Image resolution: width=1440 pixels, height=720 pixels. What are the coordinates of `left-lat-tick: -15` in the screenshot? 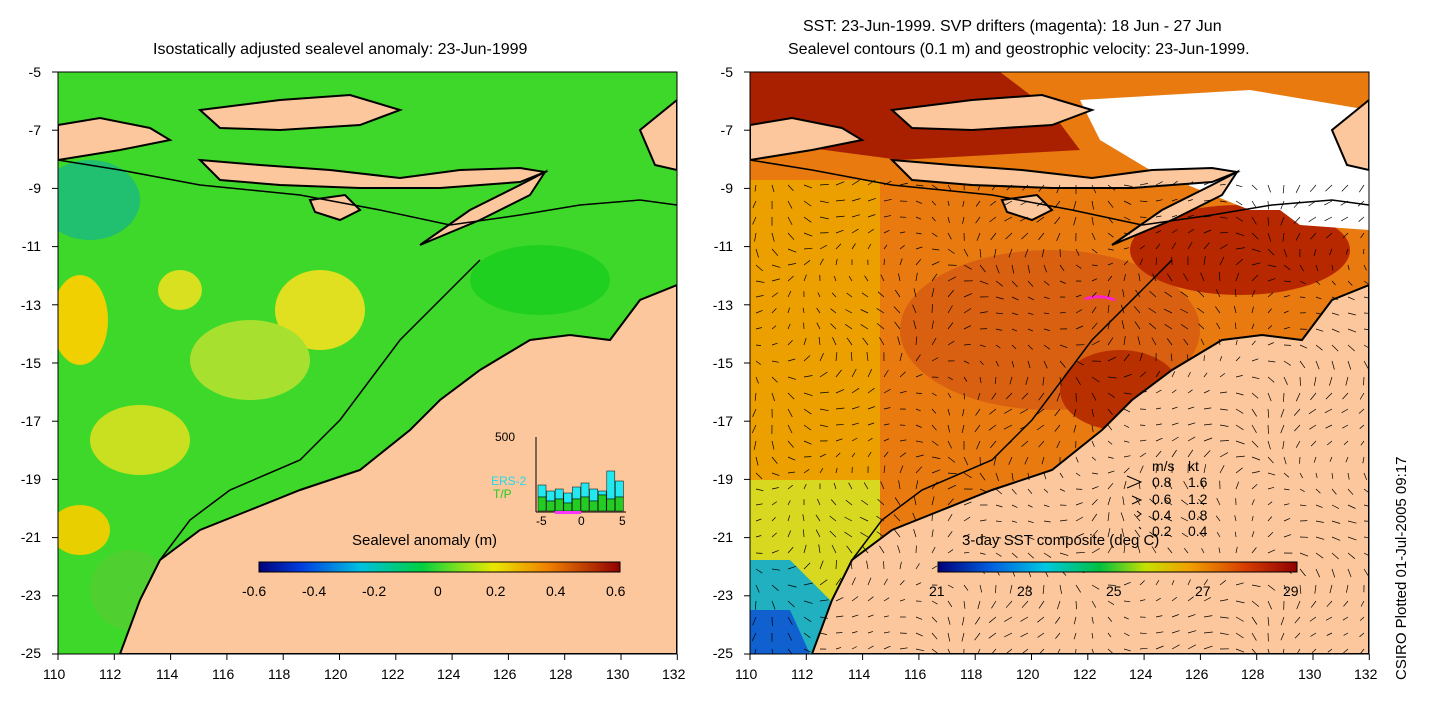 It's located at (30, 363).